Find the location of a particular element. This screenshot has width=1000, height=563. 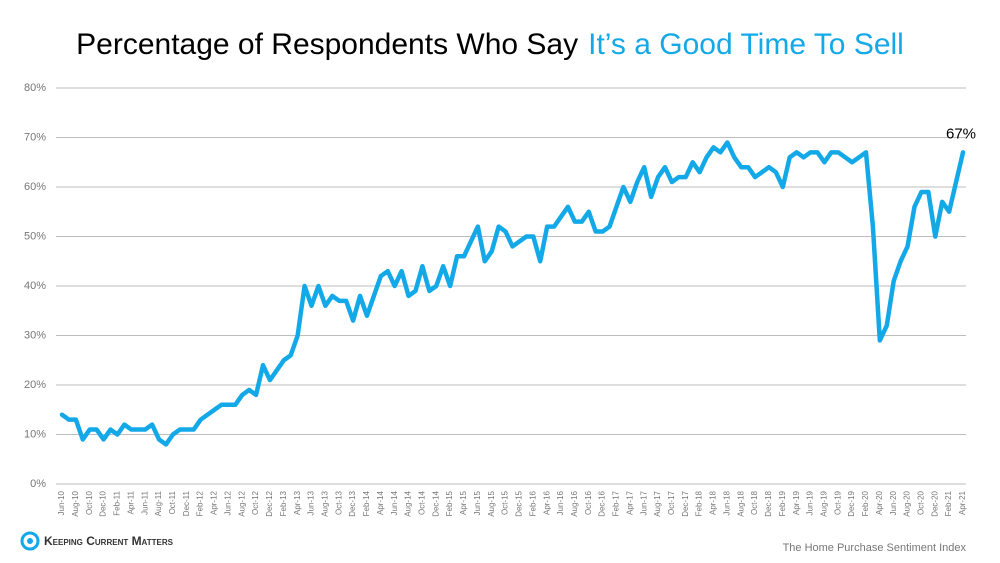

x-tick-label: Apr-15 is located at coordinates (463, 502).